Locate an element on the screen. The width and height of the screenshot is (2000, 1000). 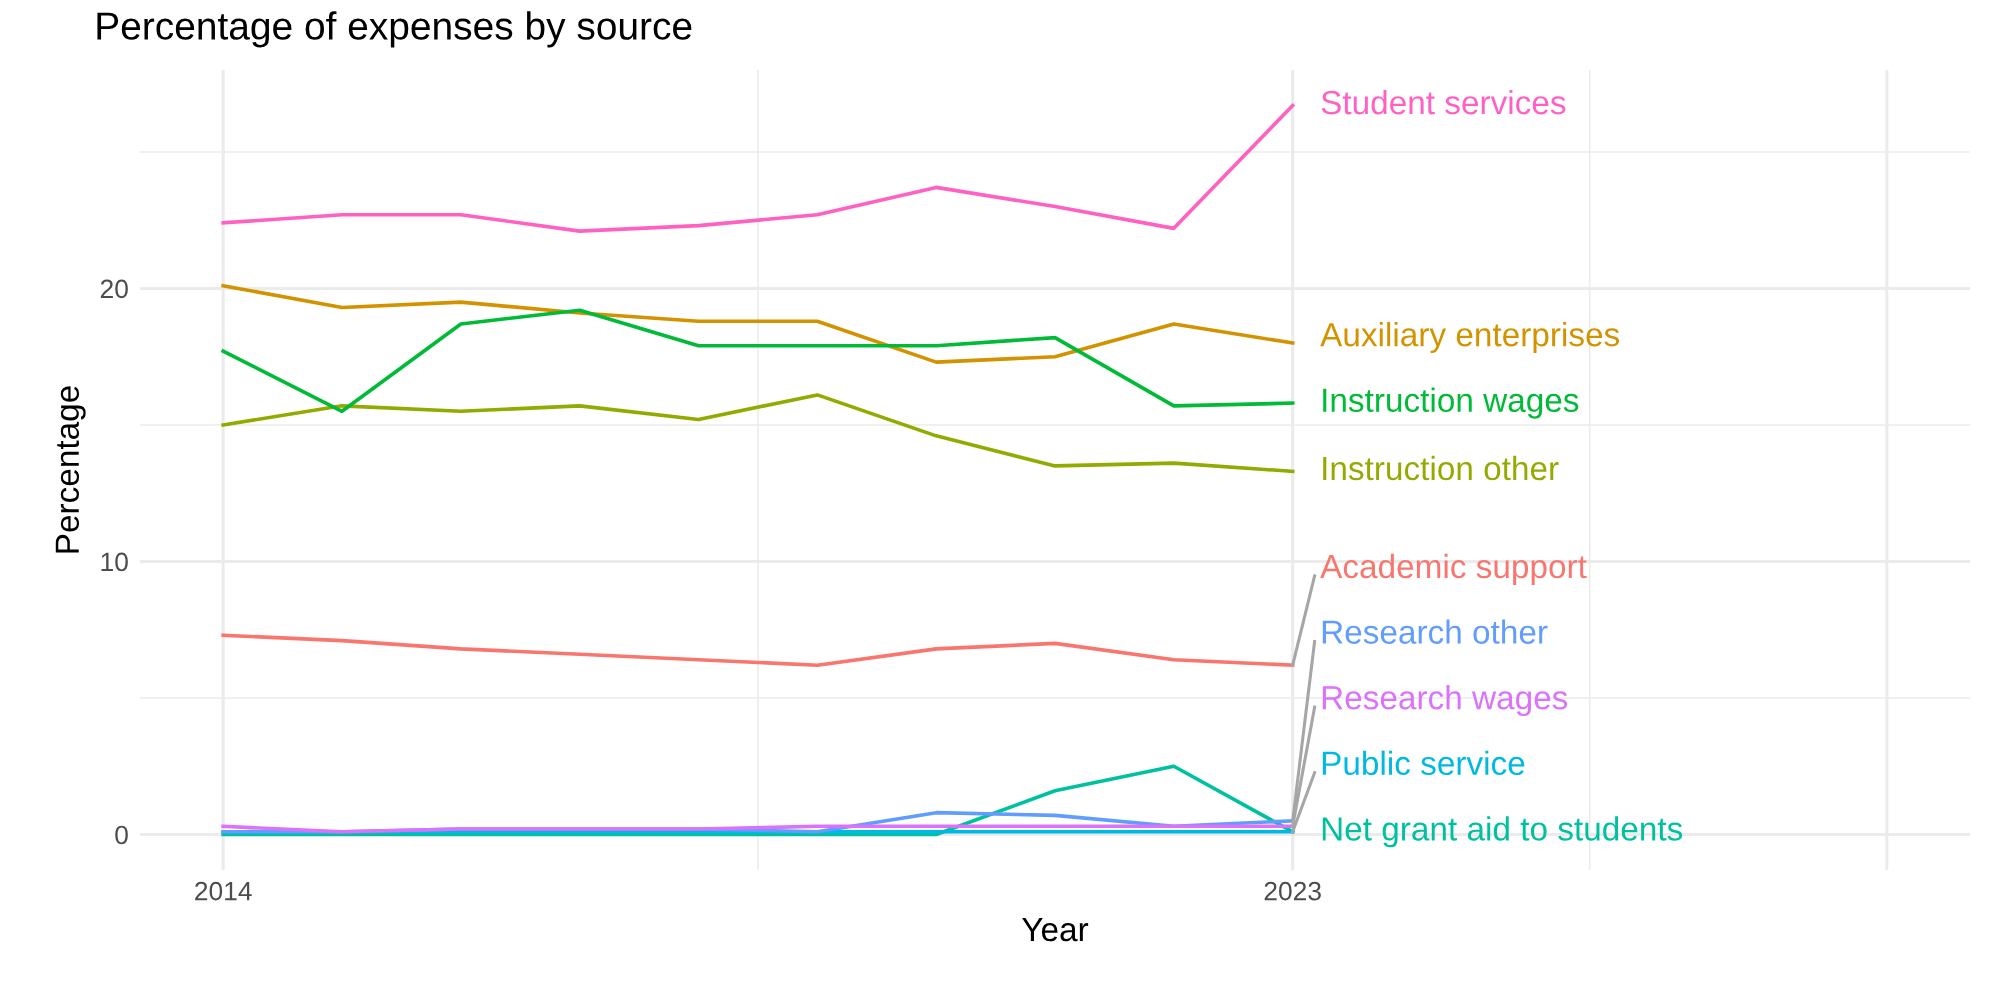
x-axis-title: Year is located at coordinates (1055, 930).